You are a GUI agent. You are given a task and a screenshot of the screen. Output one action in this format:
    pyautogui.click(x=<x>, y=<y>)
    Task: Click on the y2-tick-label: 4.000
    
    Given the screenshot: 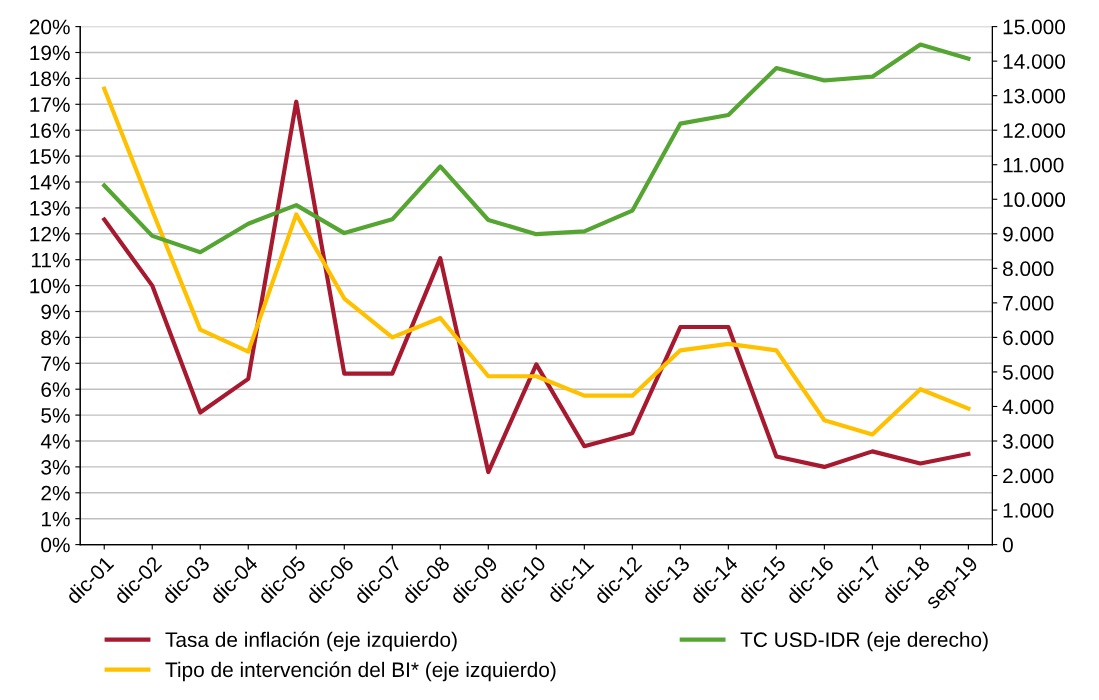 What is the action you would take?
    pyautogui.click(x=1028, y=407)
    